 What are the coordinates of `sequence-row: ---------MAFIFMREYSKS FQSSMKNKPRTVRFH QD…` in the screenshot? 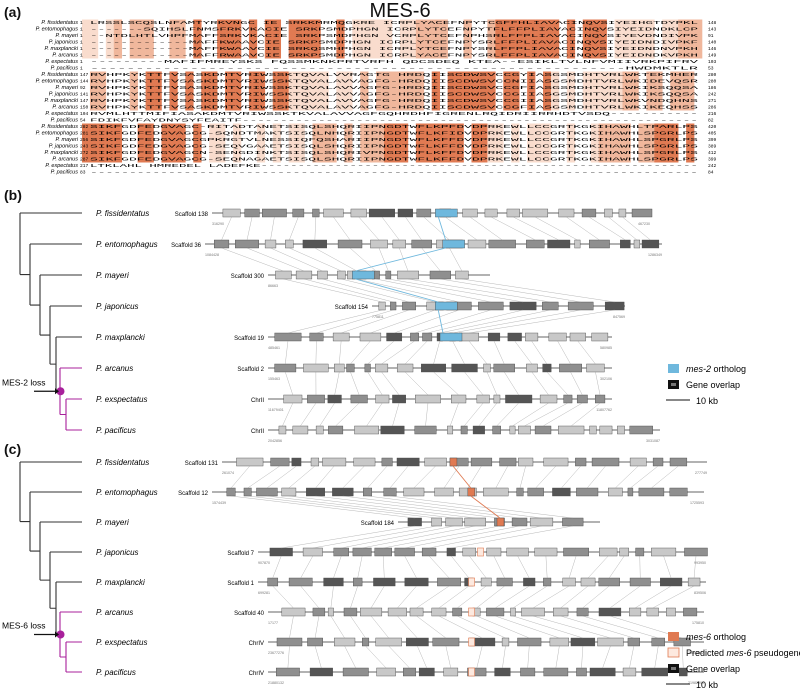 It's located at (394, 62).